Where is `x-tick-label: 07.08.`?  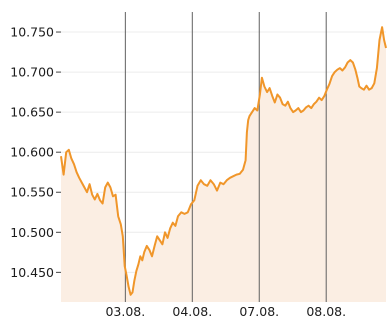 x-tick-label: 07.08. is located at coordinates (259, 311).